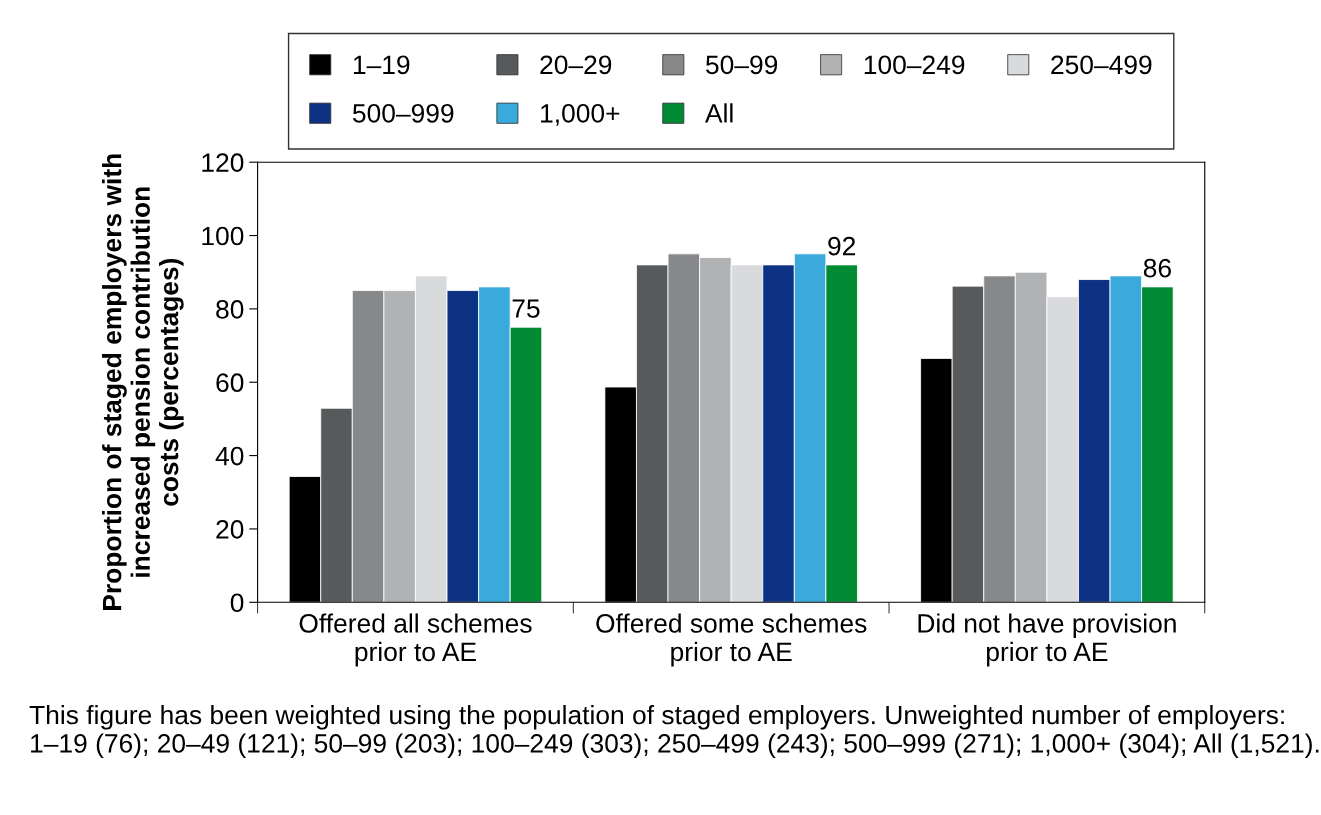  I want to click on x-tick-label: Did not have provision prior to AE, so click(1047, 640).